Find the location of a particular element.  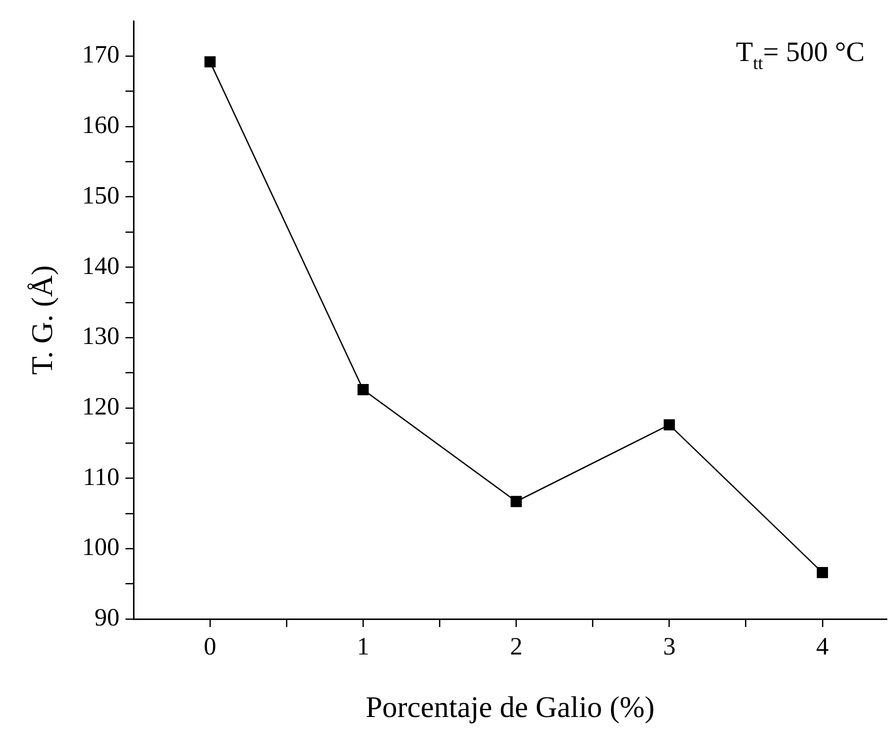

y-tick-label: 140 is located at coordinates (101, 266).